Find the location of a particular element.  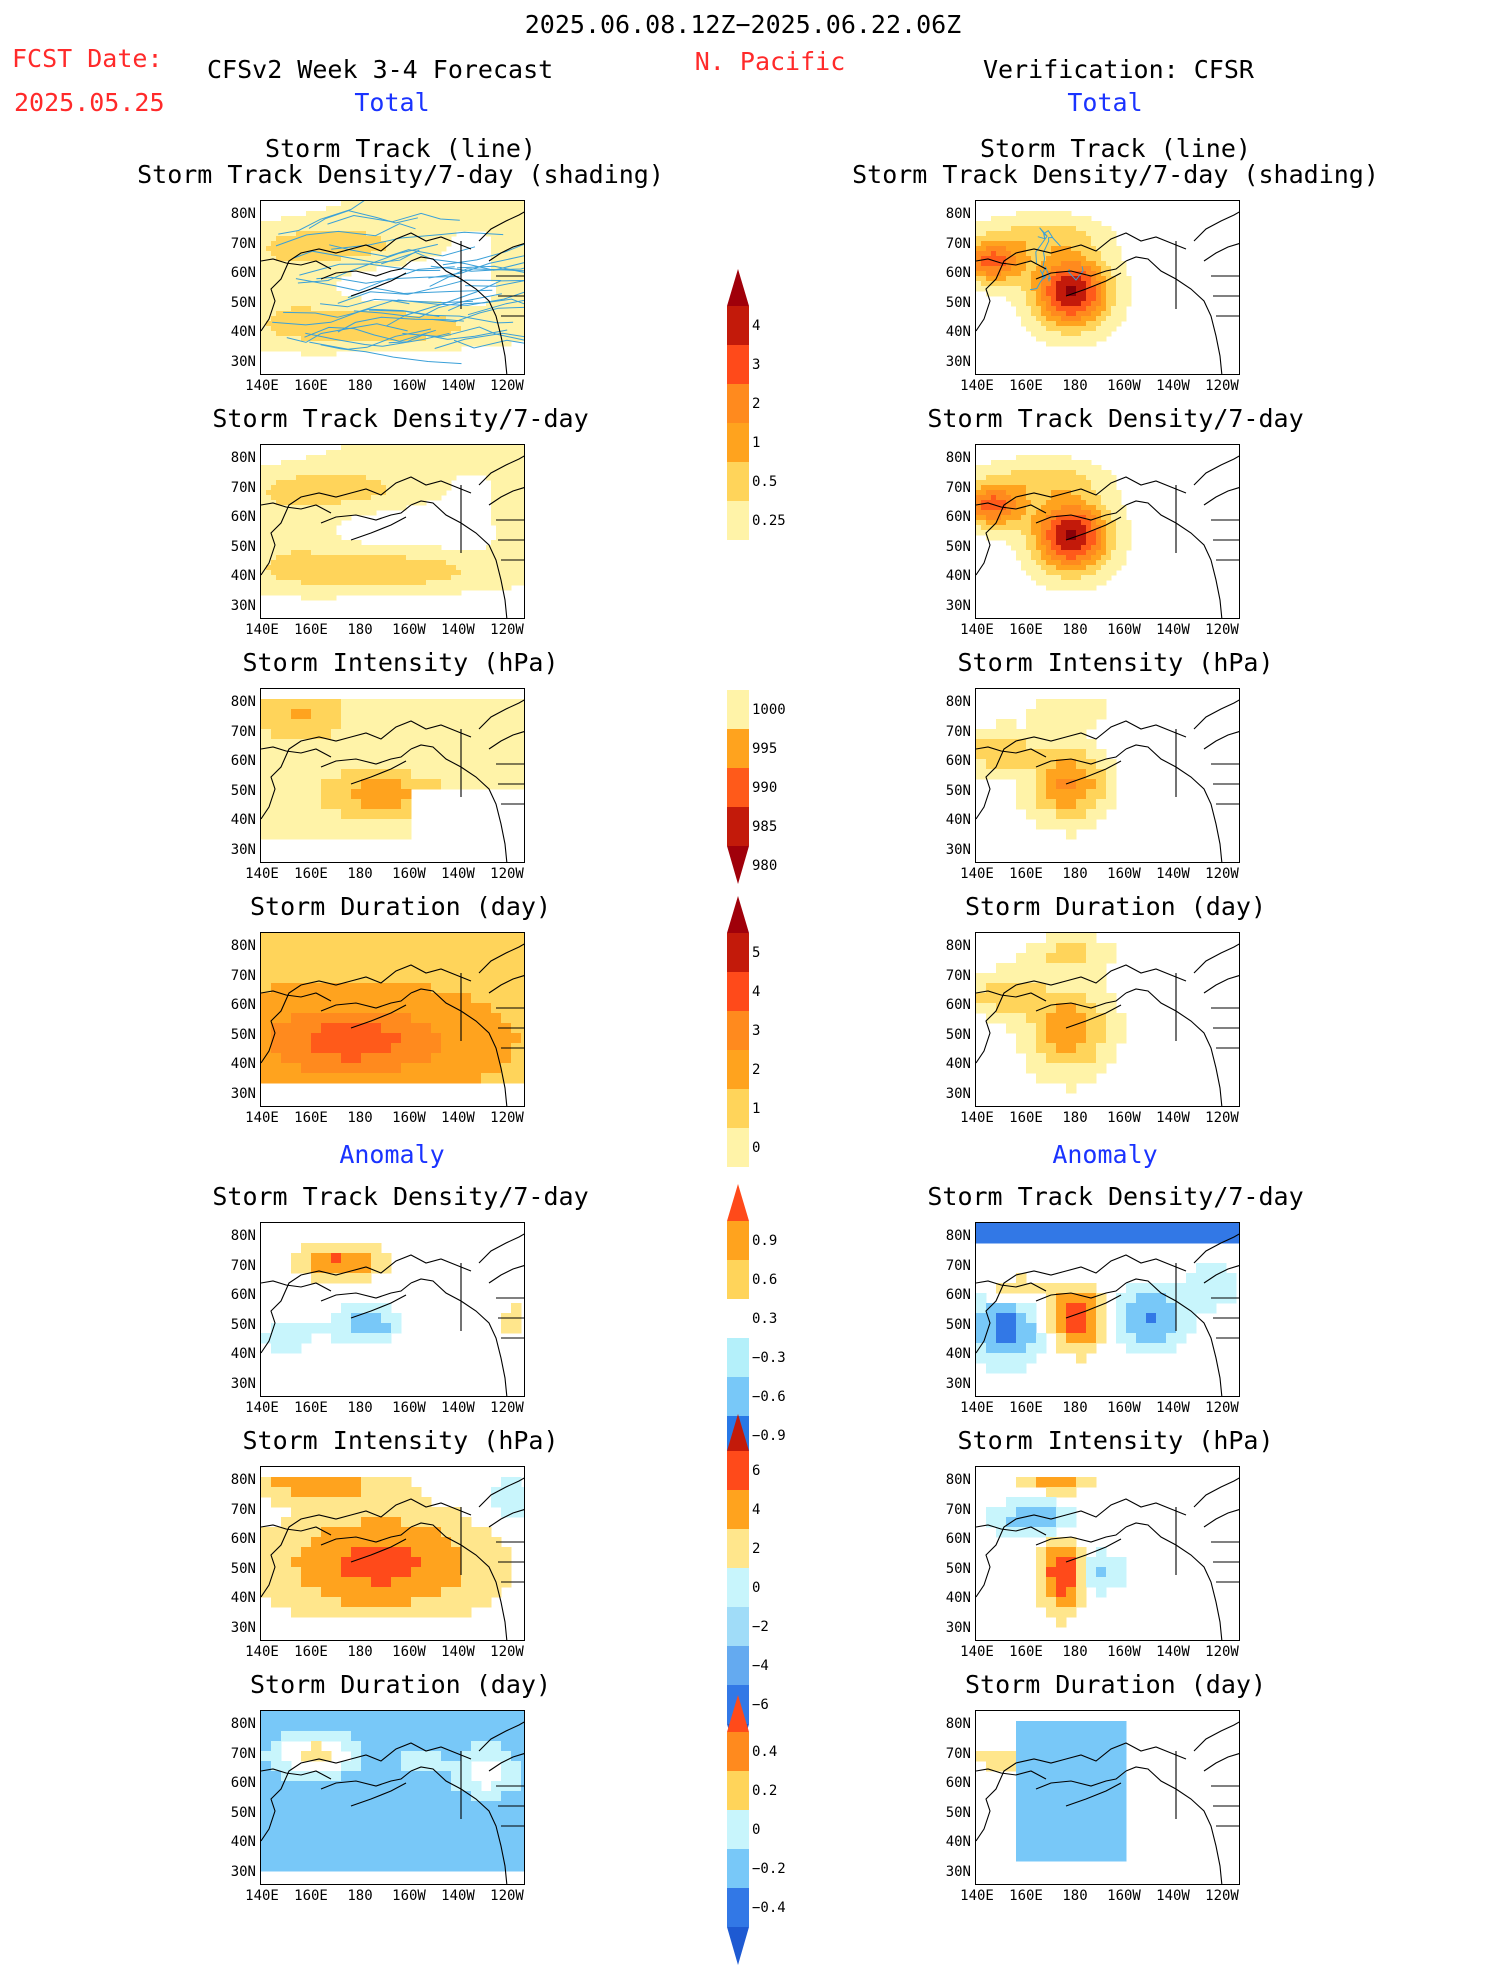

anomaly-label-right: Anomaly is located at coordinates (1104, 1155).